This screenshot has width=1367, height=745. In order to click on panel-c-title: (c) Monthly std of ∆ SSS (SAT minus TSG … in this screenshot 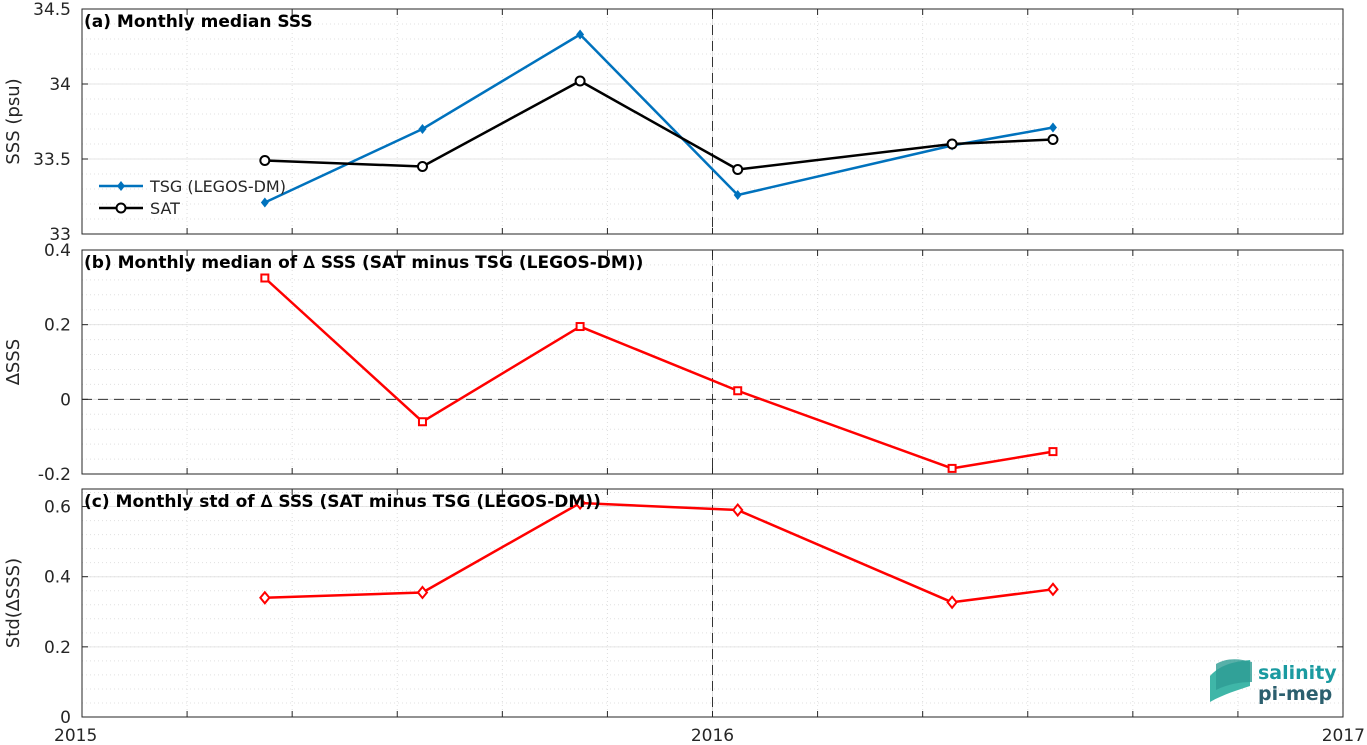, I will do `click(342, 502)`.